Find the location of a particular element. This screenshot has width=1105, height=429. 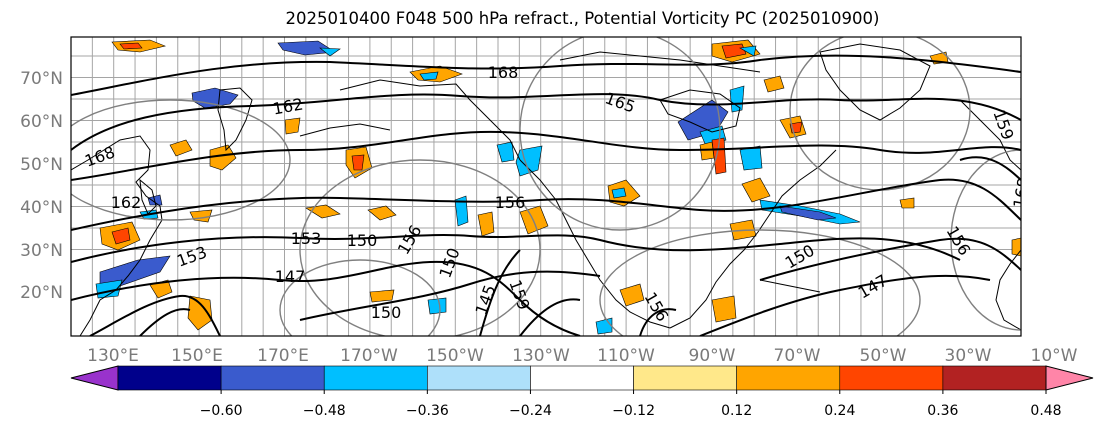

coastline-kamchatka is located at coordinates (235, 119).